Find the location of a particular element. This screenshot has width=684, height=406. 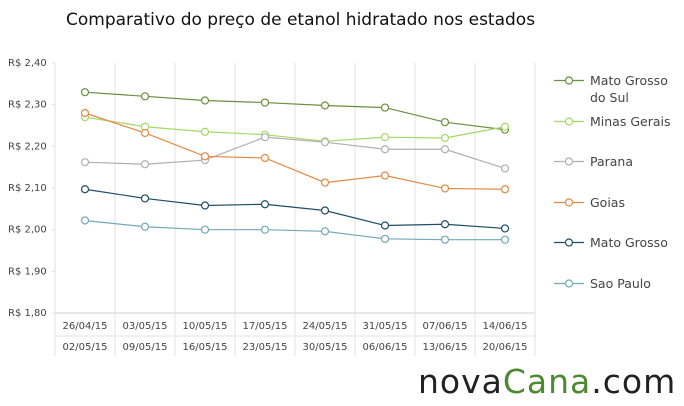

x-tick-label: 03/05/15 is located at coordinates (145, 326).